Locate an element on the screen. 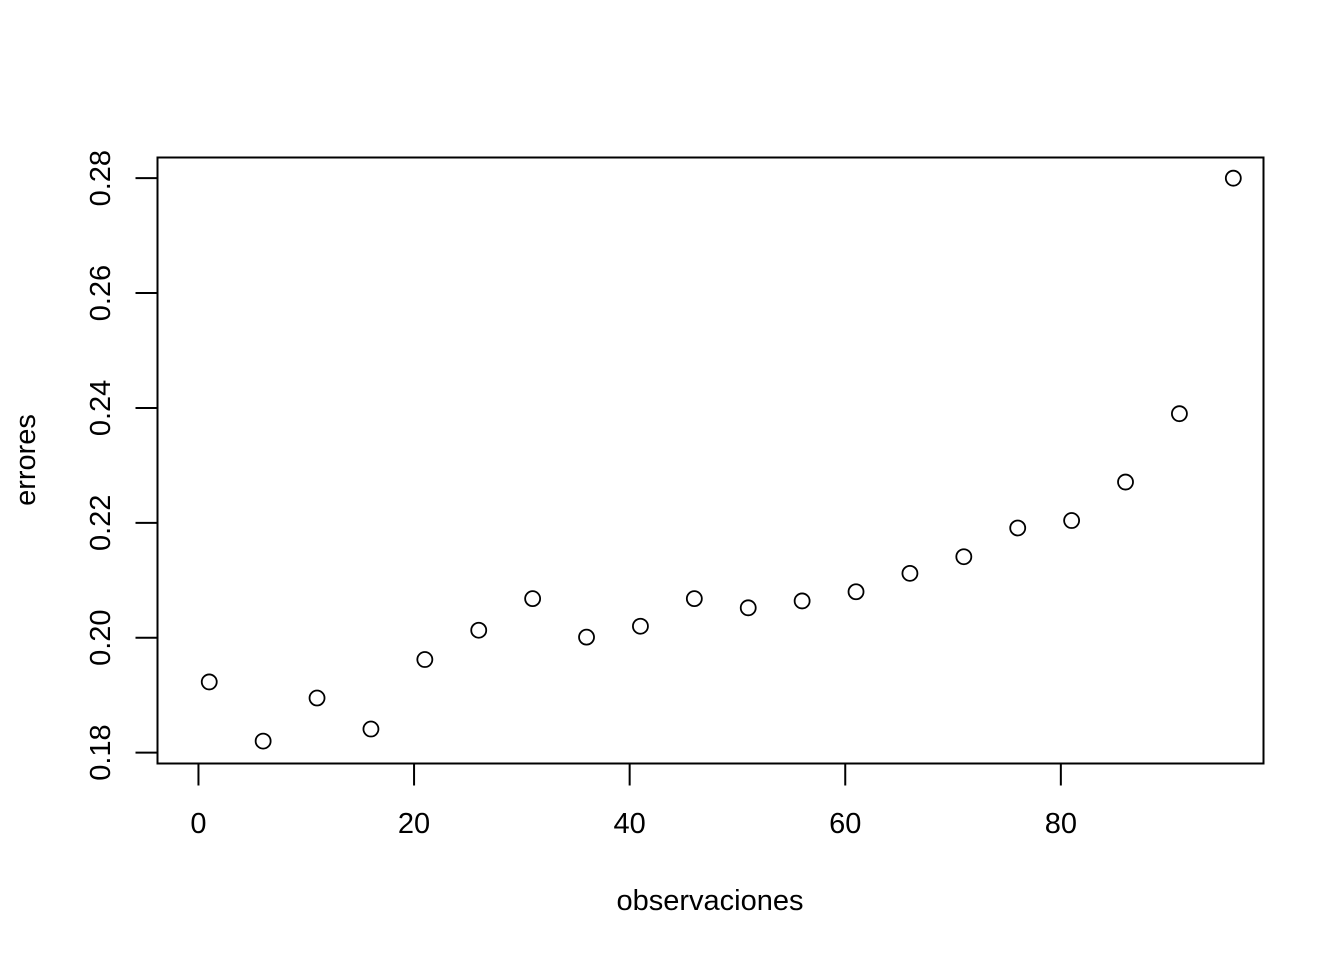 The height and width of the screenshot is (960, 1344). x-tick-label: 40 is located at coordinates (630, 824).